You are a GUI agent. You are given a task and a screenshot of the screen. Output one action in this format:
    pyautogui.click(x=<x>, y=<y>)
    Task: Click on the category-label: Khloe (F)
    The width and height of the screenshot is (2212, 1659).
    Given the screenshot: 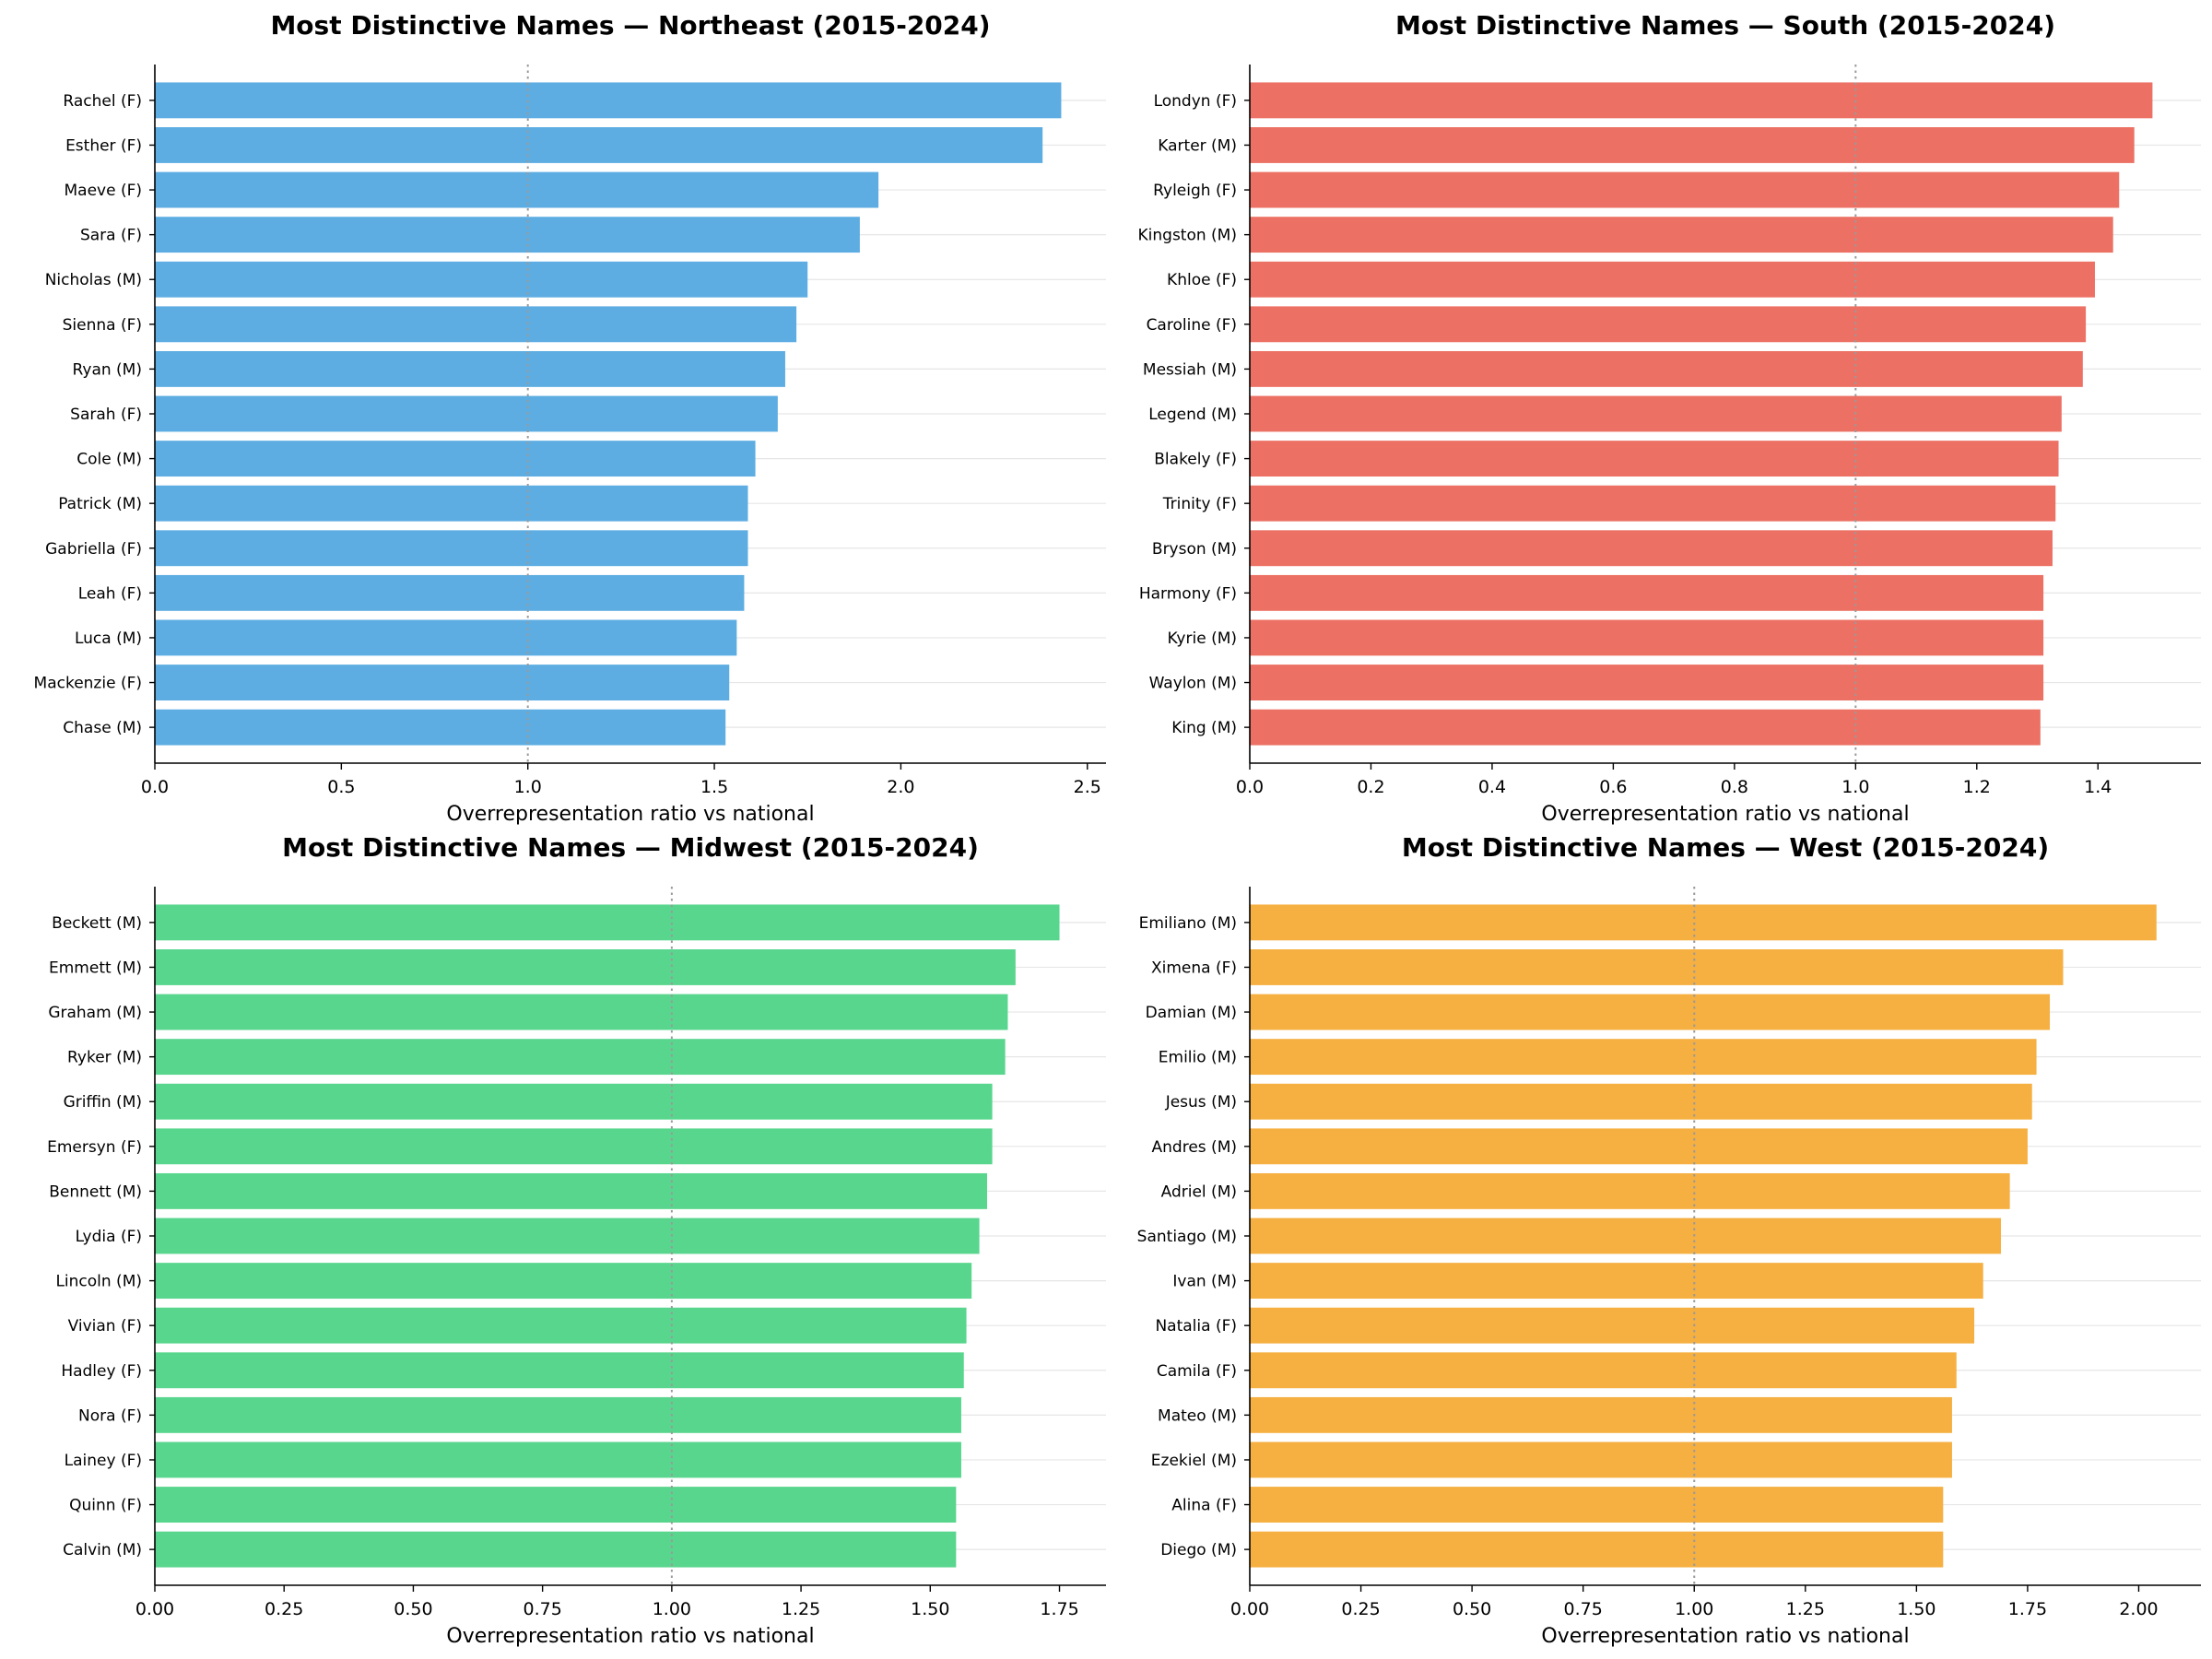 What is the action you would take?
    pyautogui.click(x=1202, y=280)
    